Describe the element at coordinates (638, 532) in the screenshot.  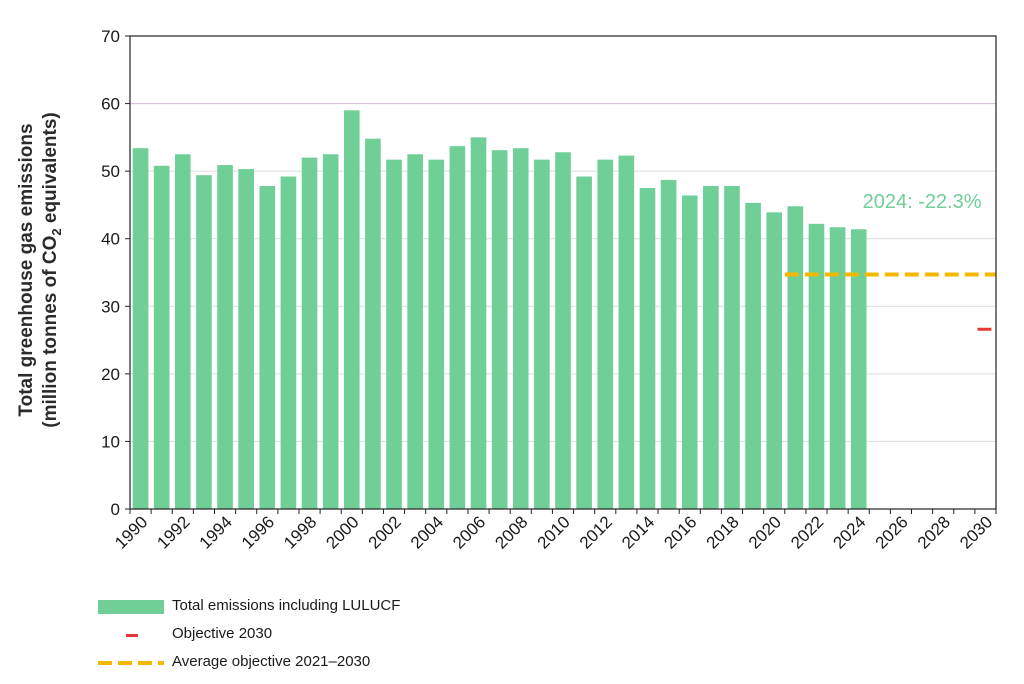
I see `x-tick-label-2014: 2014` at that location.